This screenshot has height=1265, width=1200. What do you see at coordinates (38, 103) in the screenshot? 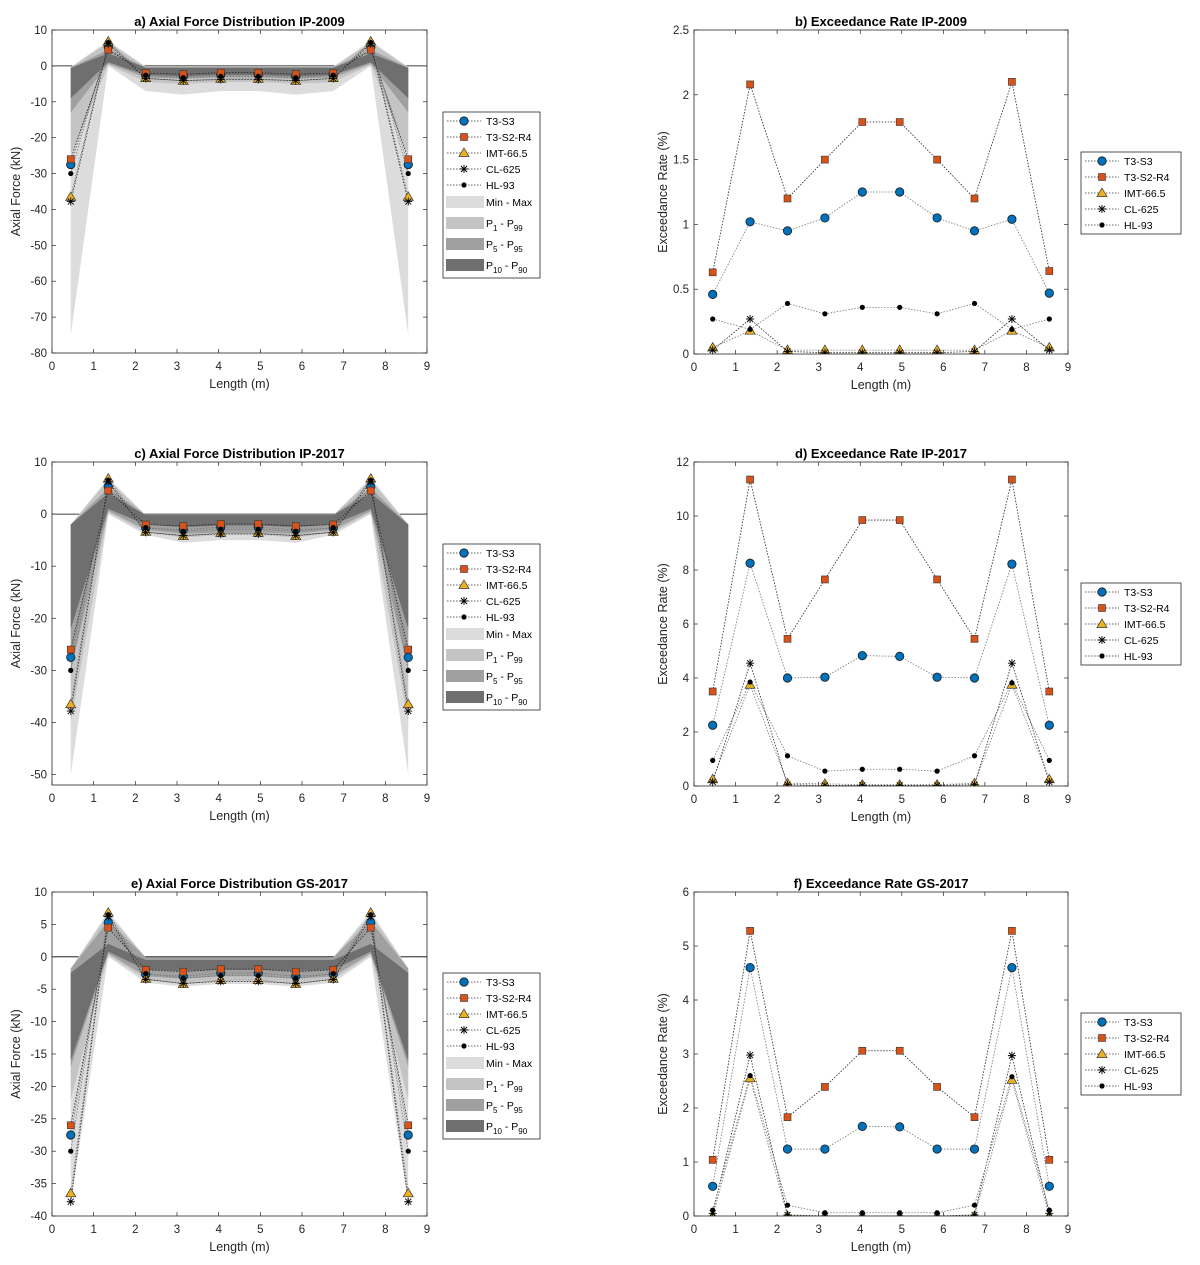
I see `y-tick-label: -10` at bounding box center [38, 103].